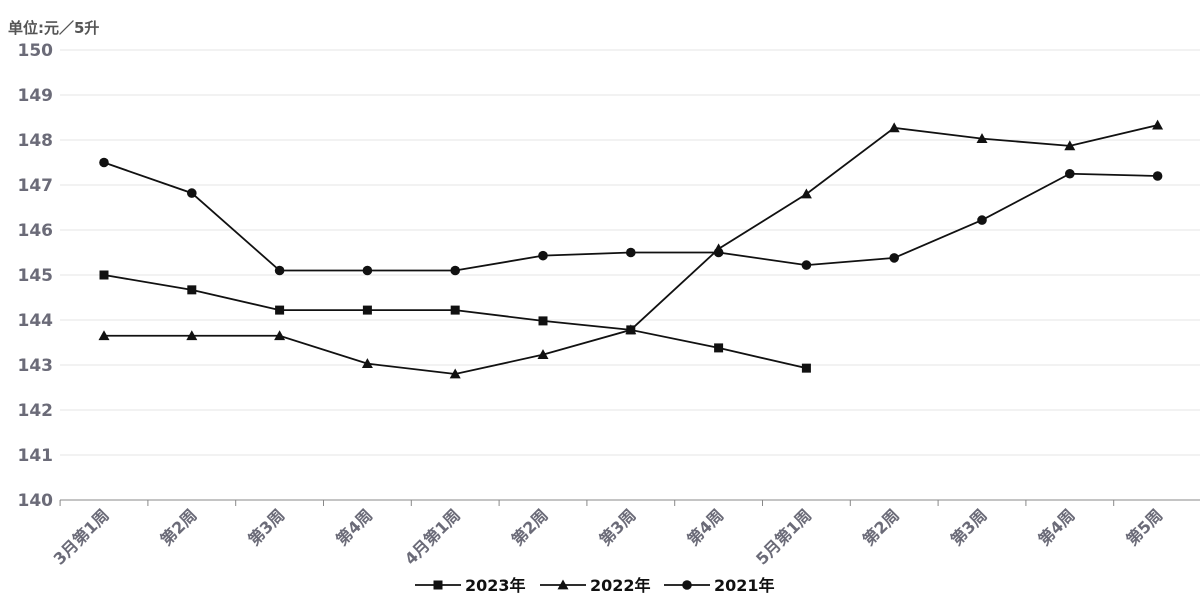 The image size is (1200, 600). Describe the element at coordinates (36, 141) in the screenshot. I see `y-tick-label: 148` at that location.